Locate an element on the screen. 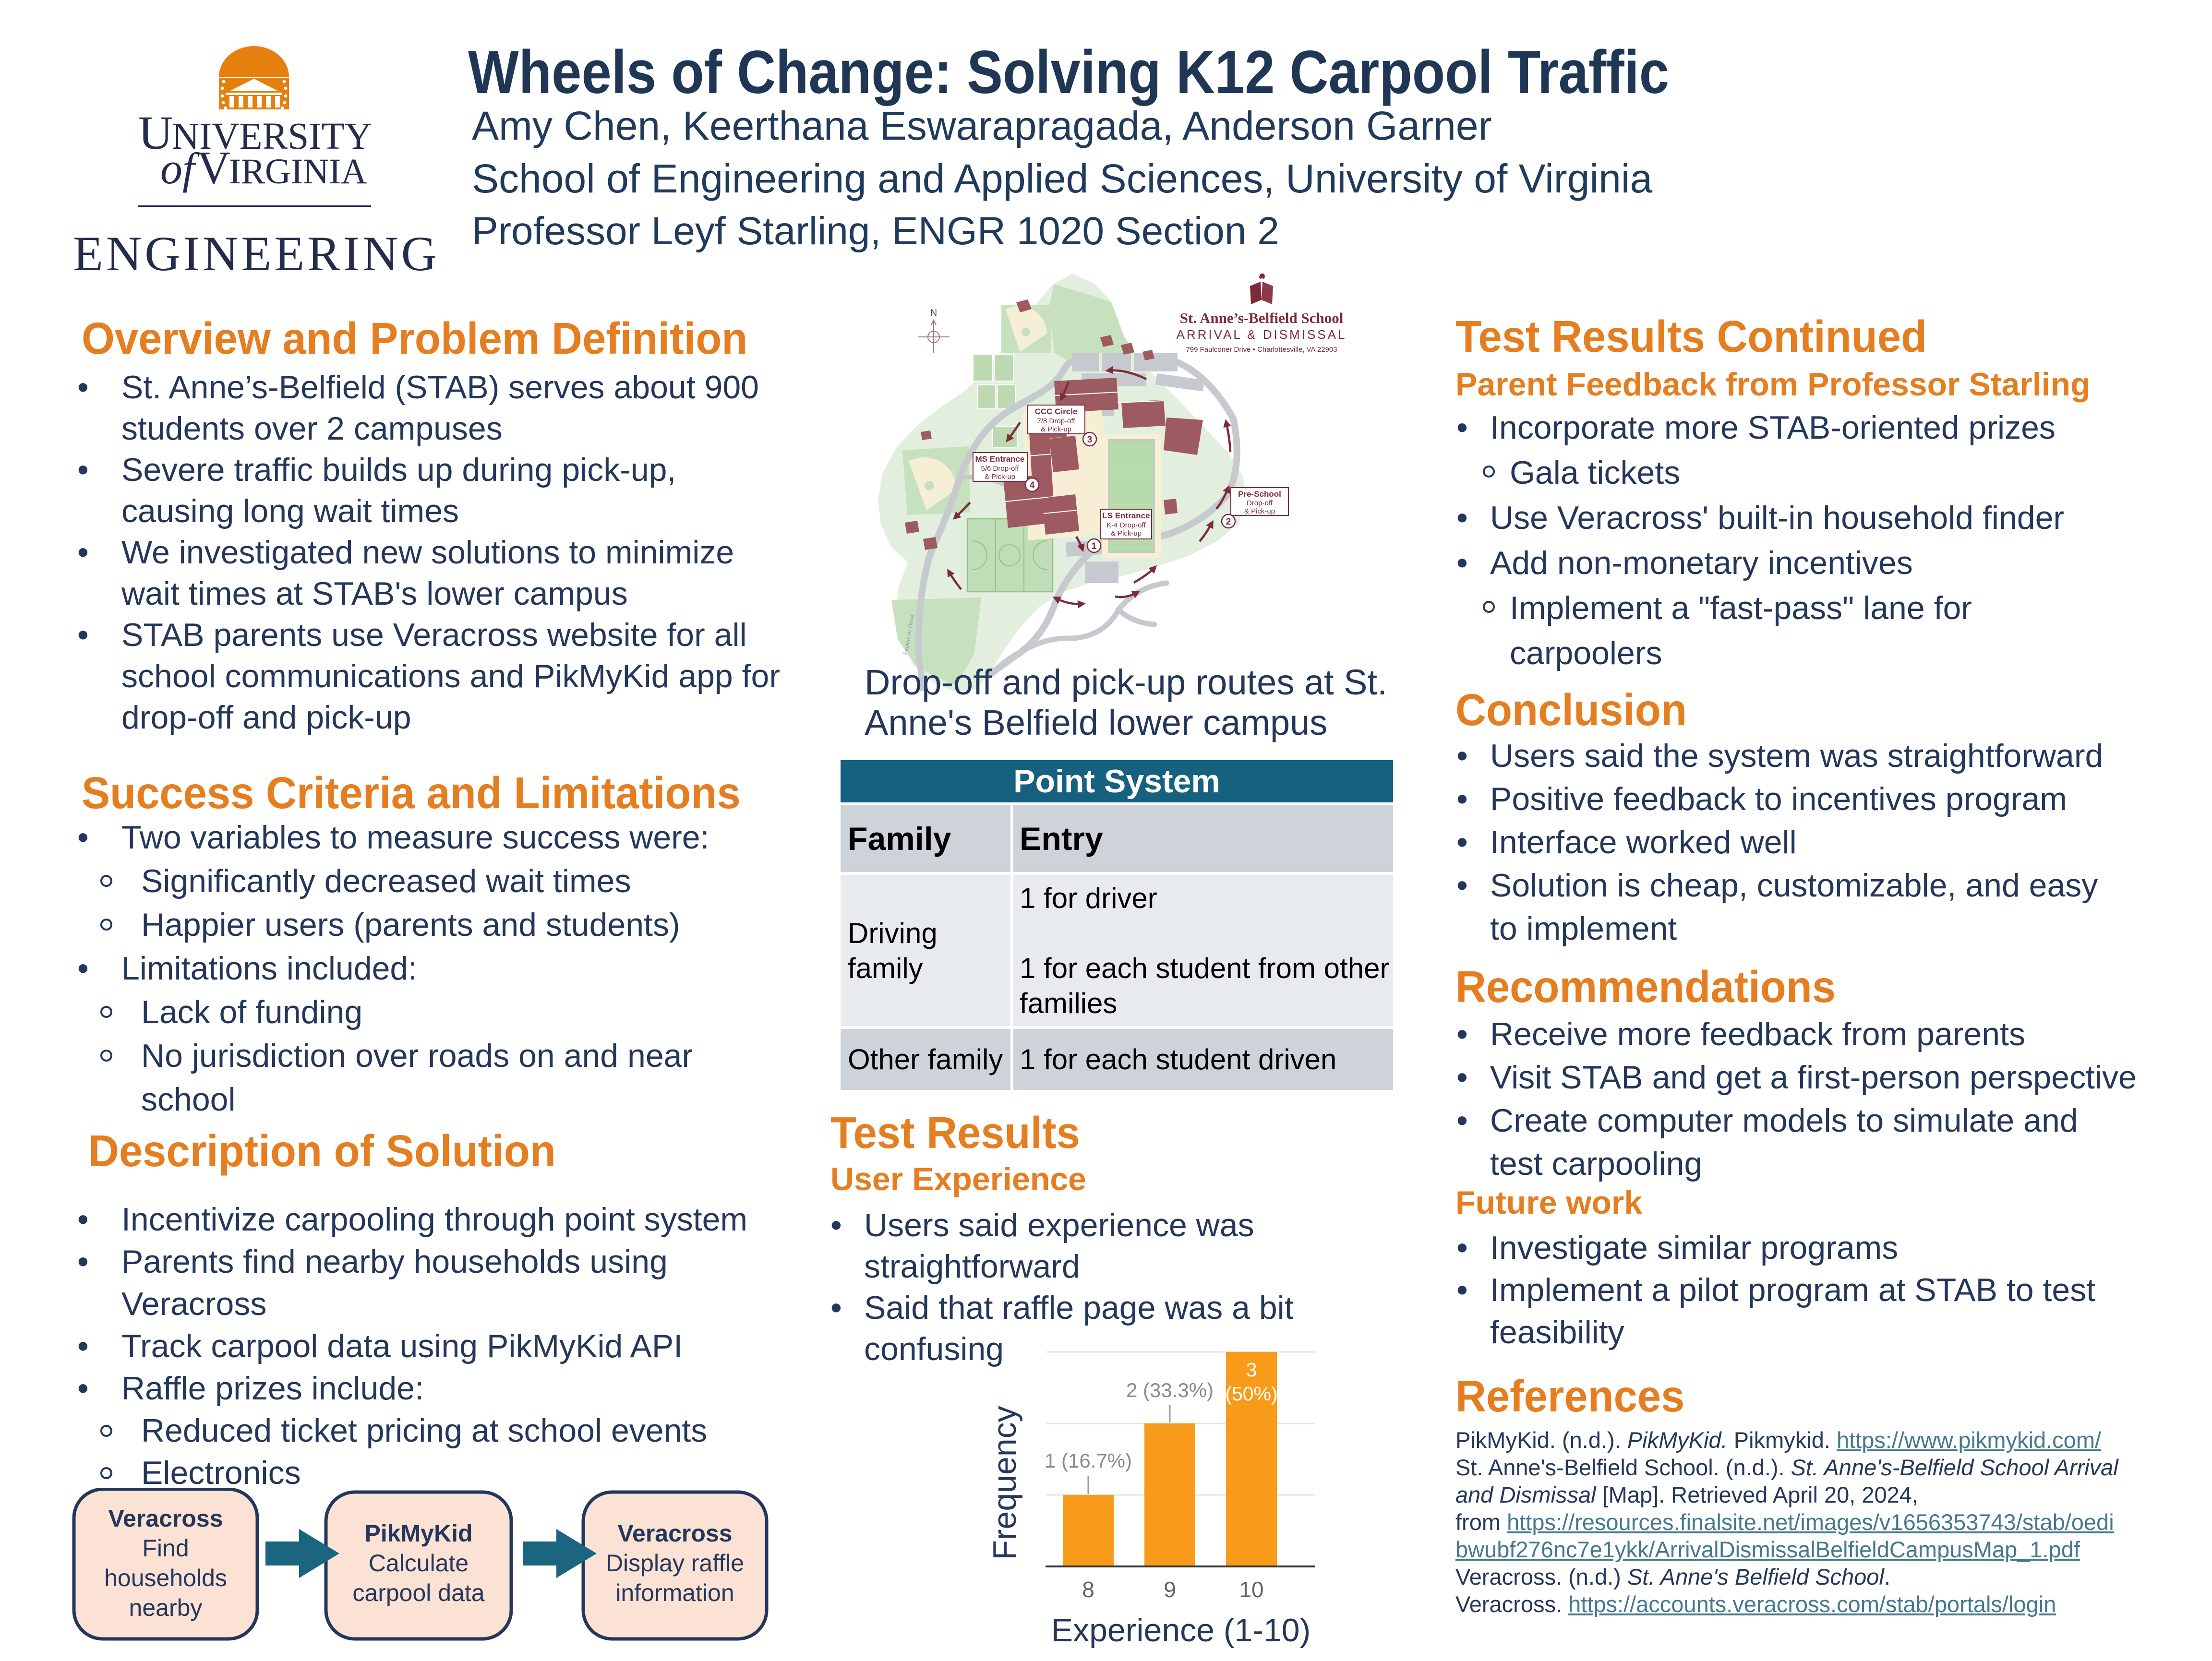  svg-text: 1 is located at coordinates (1094, 546).